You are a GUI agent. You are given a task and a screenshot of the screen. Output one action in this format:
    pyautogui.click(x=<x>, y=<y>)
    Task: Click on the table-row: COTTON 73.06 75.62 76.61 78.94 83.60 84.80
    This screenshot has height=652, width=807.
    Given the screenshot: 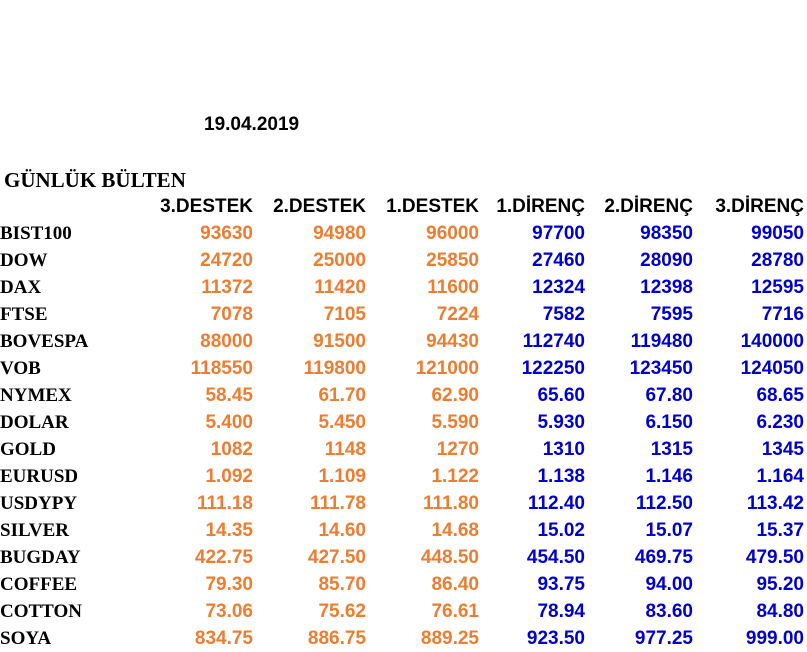 What is the action you would take?
    pyautogui.click(x=402, y=611)
    